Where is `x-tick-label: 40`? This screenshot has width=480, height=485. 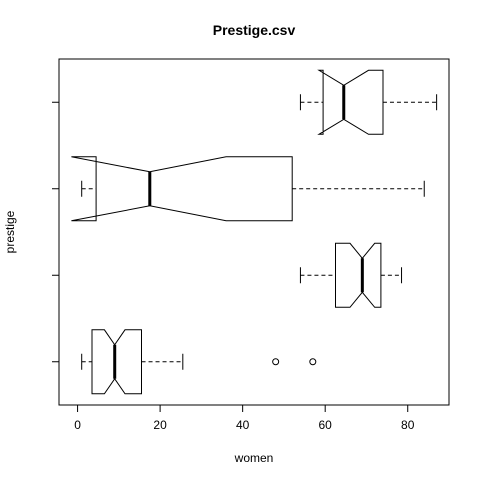
x-tick-label: 40 is located at coordinates (243, 425).